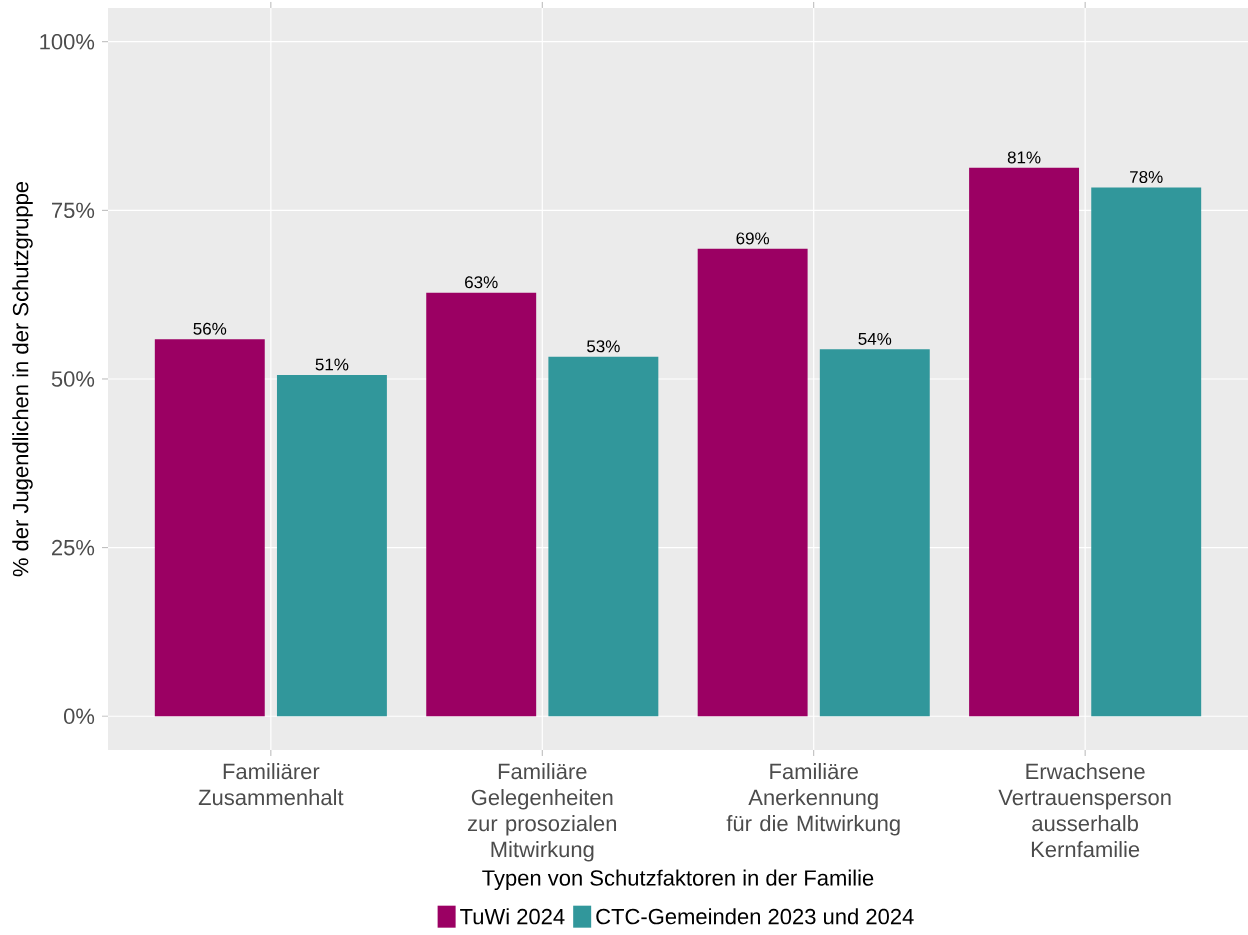 Image resolution: width=1248 pixels, height=935 pixels. I want to click on y-tick-label: 50%, so click(73, 379).